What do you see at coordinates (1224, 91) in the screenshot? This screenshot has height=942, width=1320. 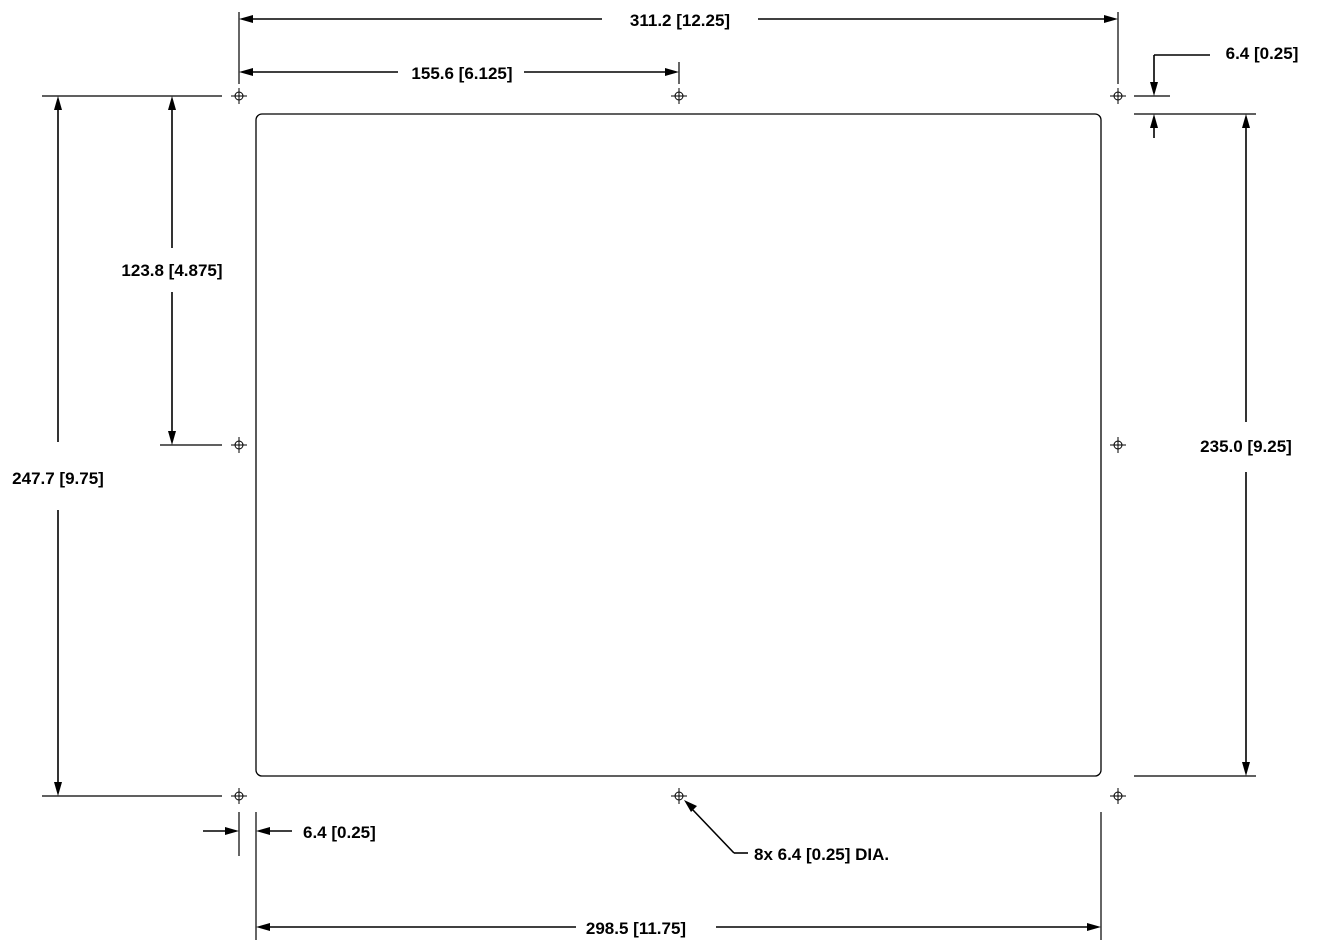 I see `dimension-top-offset: 6.4 [0.25]` at bounding box center [1224, 91].